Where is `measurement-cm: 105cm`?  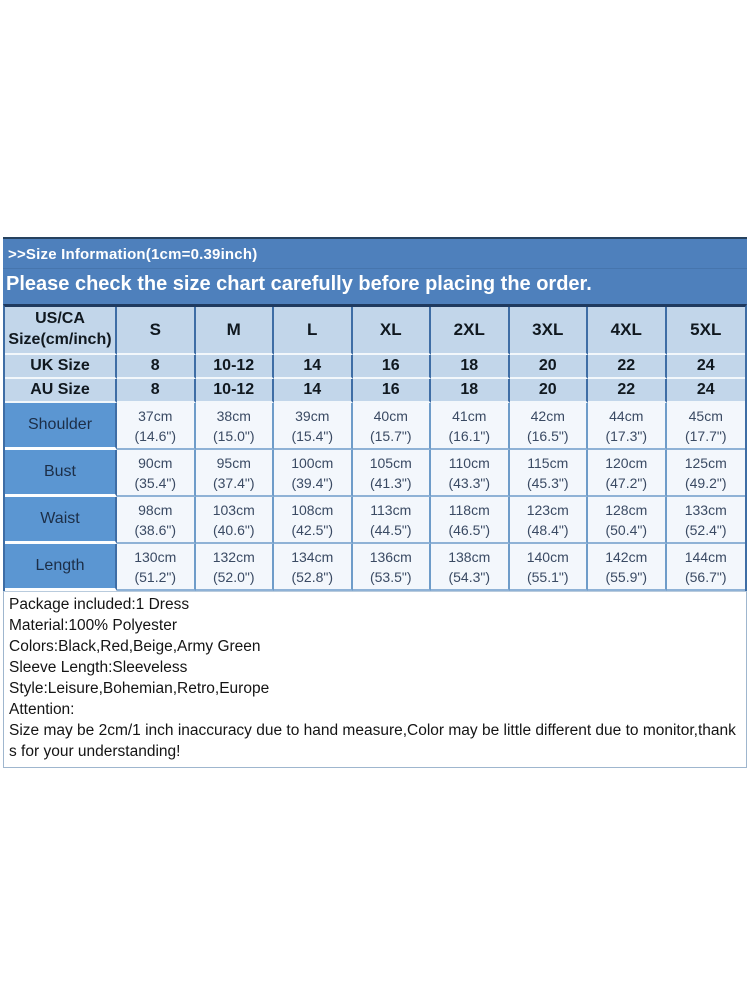 measurement-cm: 105cm is located at coordinates (390, 462).